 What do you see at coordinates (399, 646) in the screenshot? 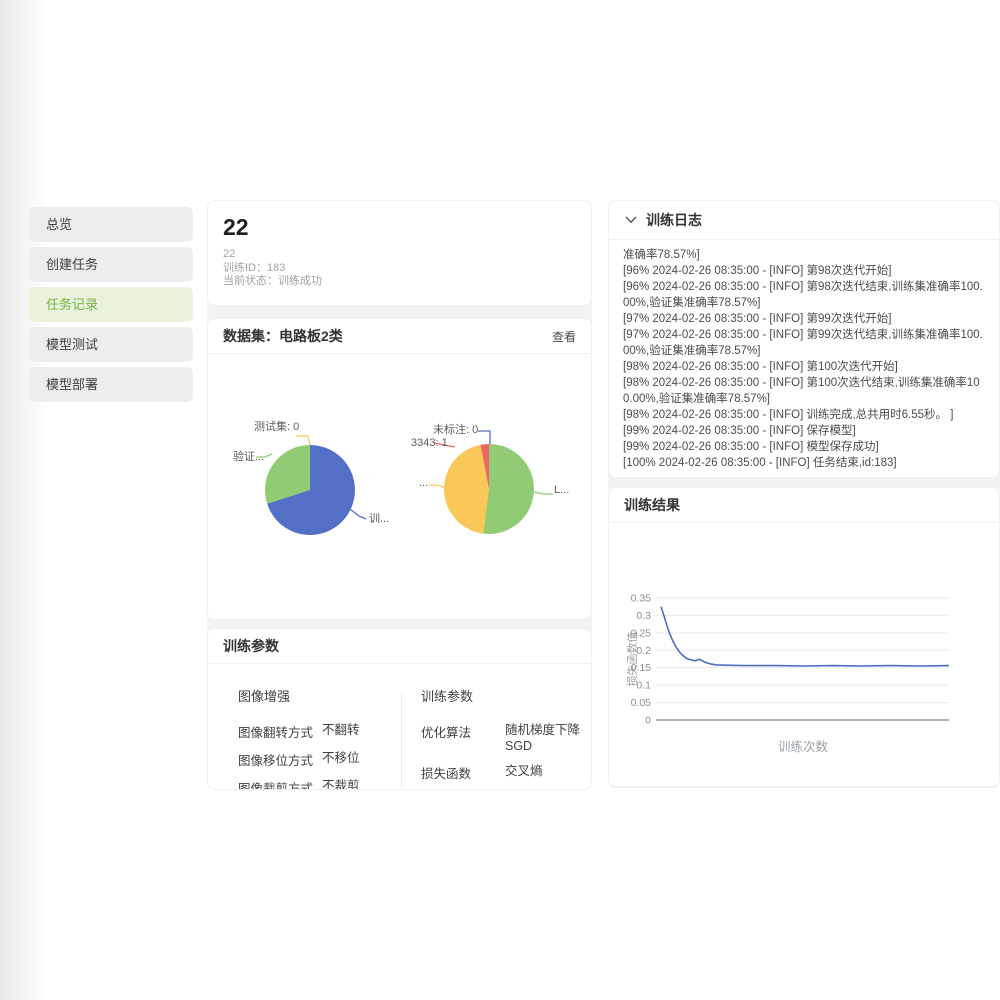
I see `params-card-header: 训练参数` at bounding box center [399, 646].